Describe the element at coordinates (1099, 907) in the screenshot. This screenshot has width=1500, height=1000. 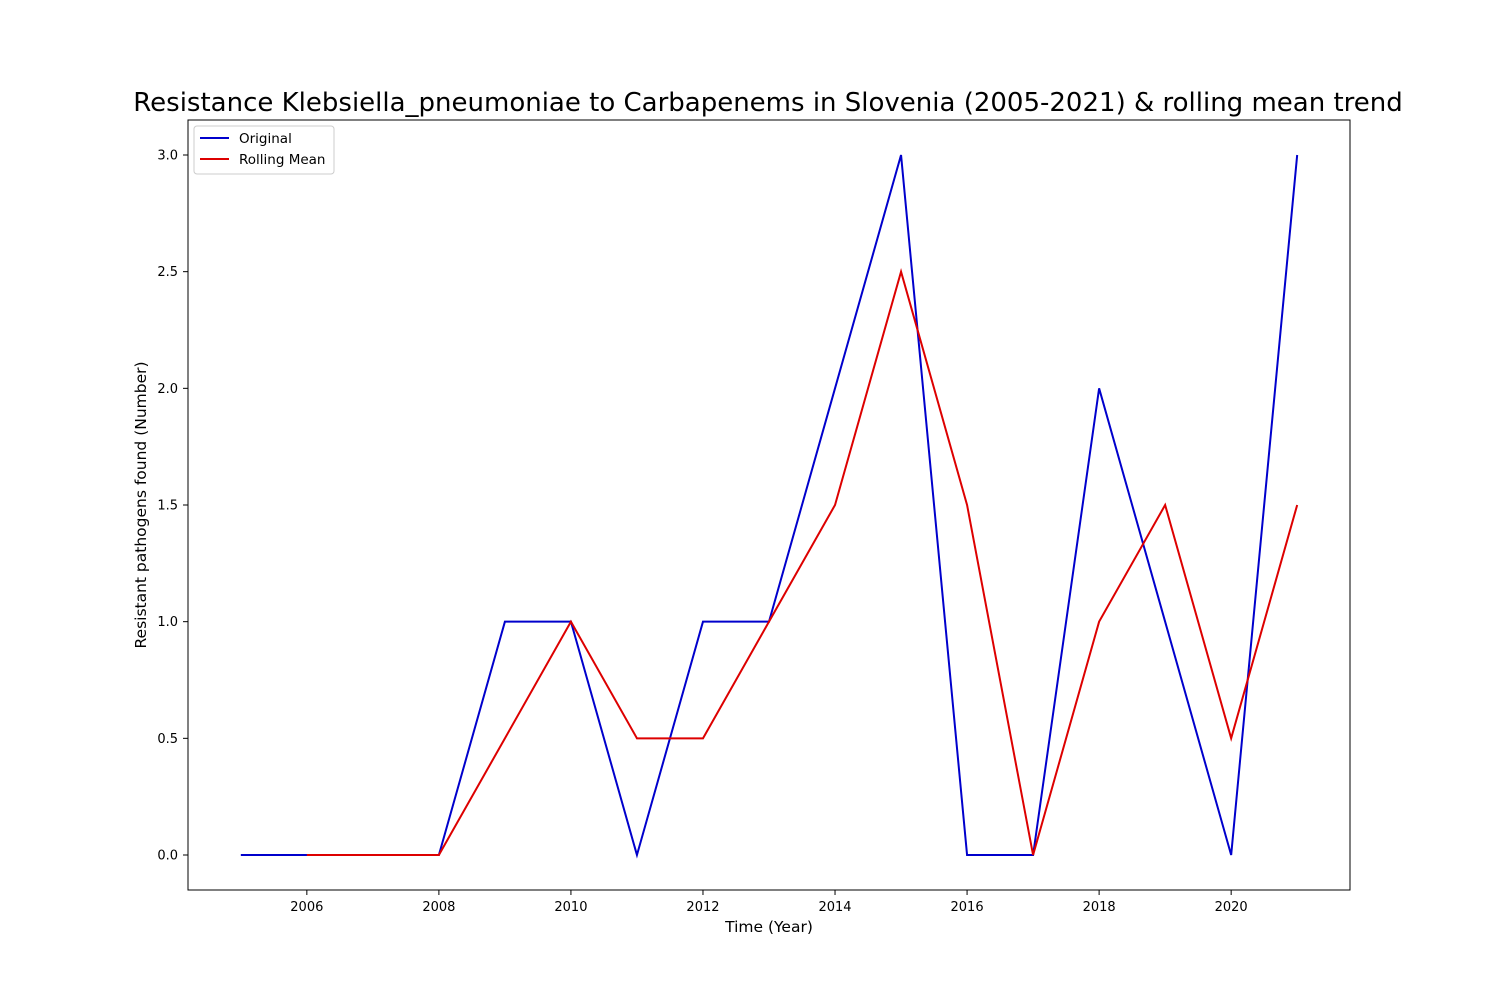
I see `x-tick-label: 2018` at that location.